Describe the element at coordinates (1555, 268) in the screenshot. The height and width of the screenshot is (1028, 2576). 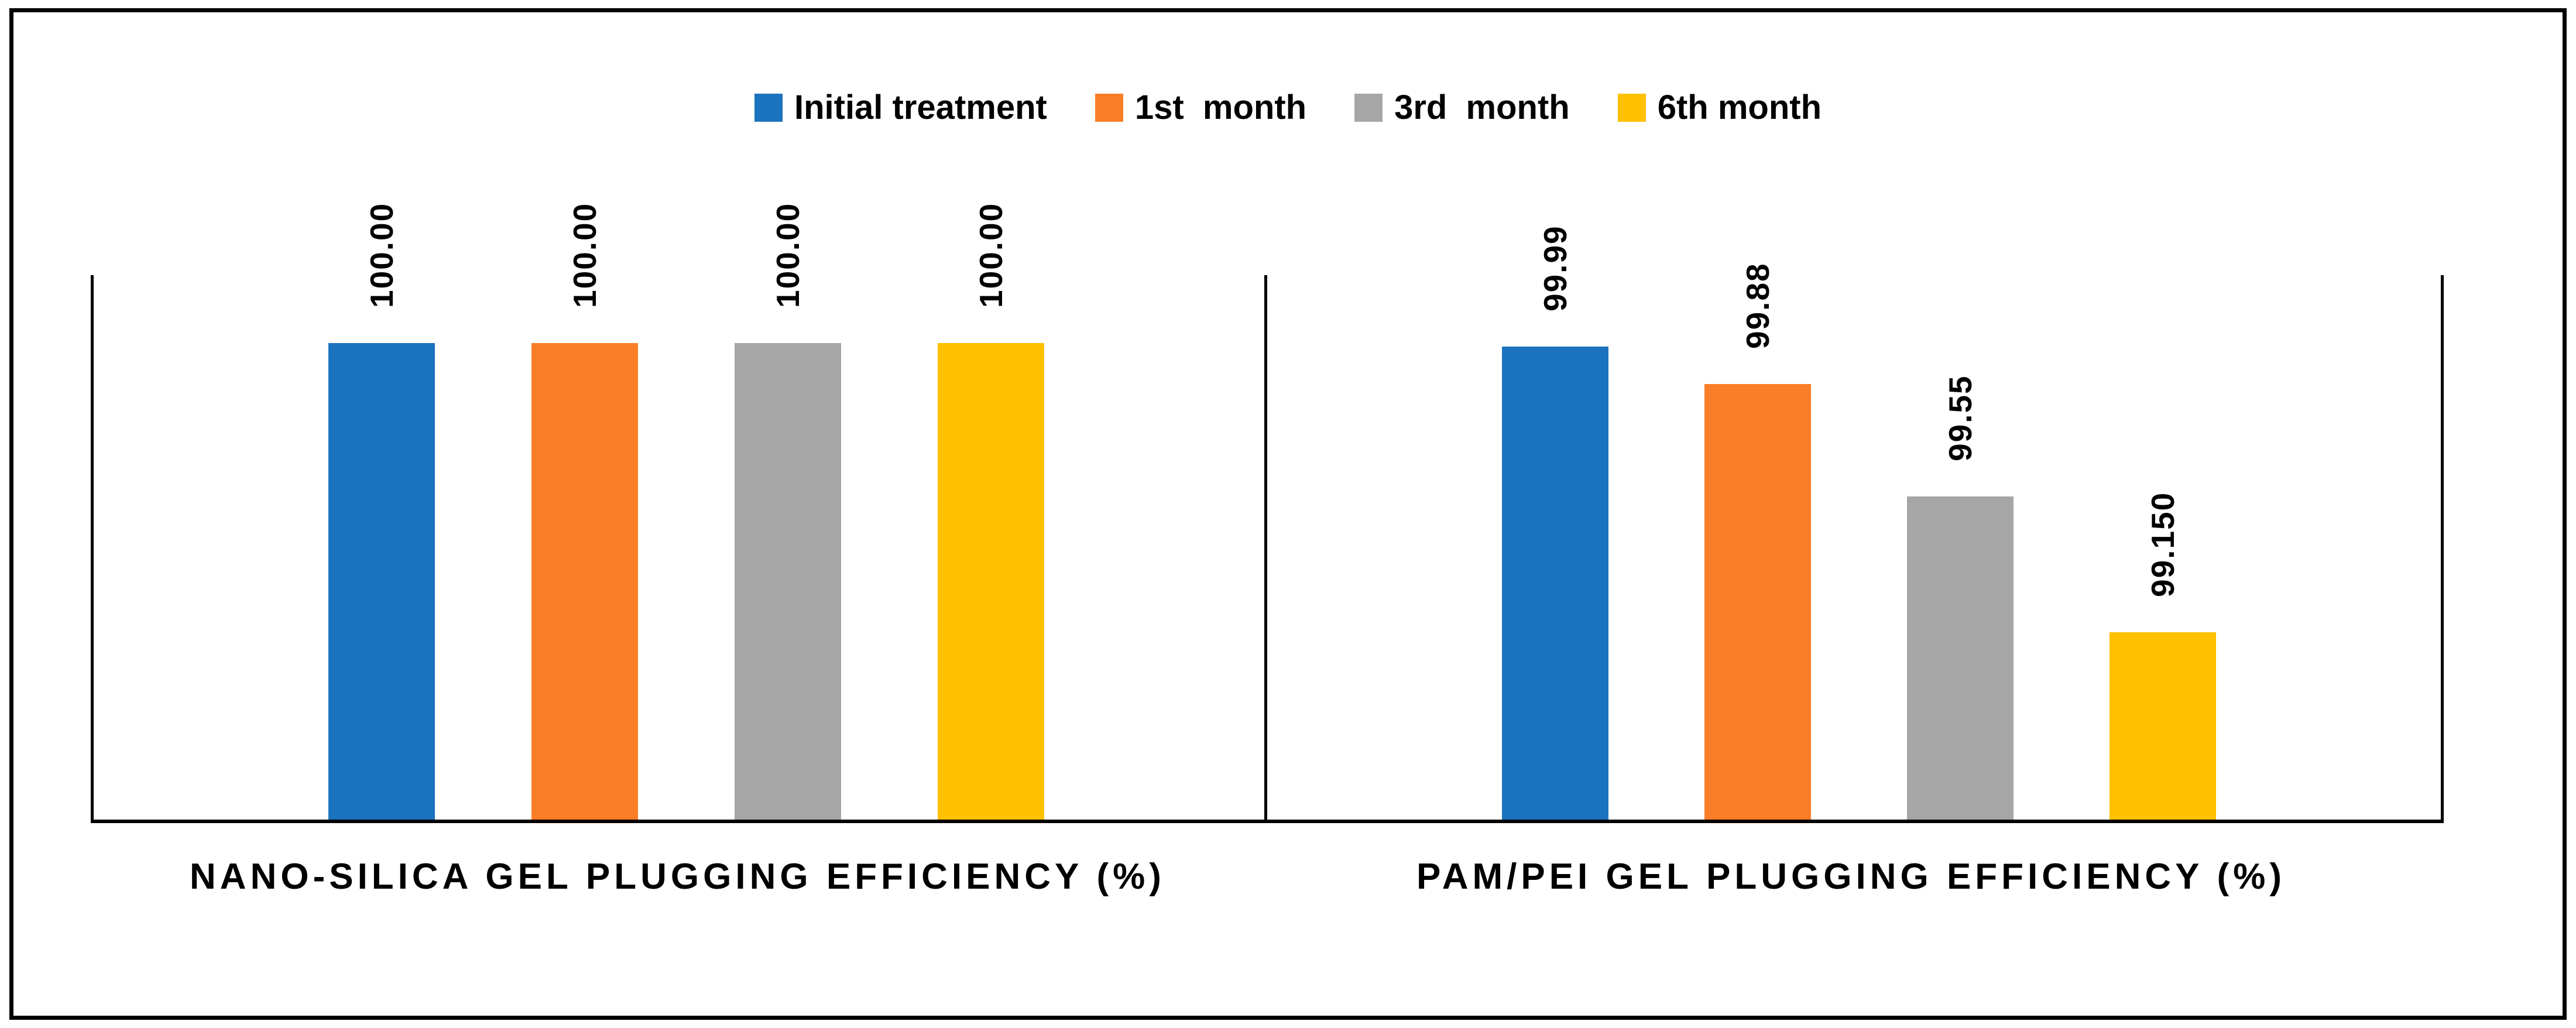
I see `data-label: 99.99` at that location.